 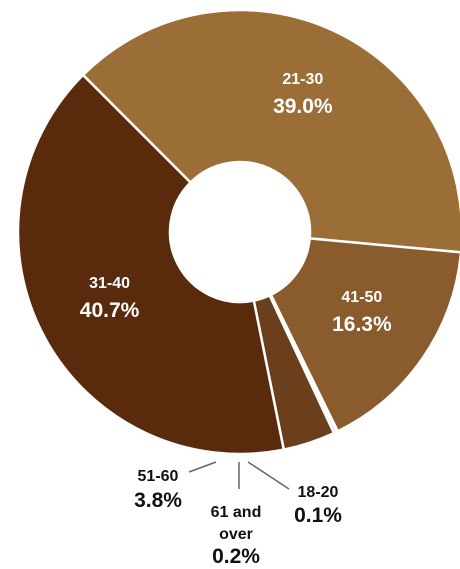 What do you see at coordinates (303, 106) in the screenshot?
I see `slice-value-21-30: 39.0%` at bounding box center [303, 106].